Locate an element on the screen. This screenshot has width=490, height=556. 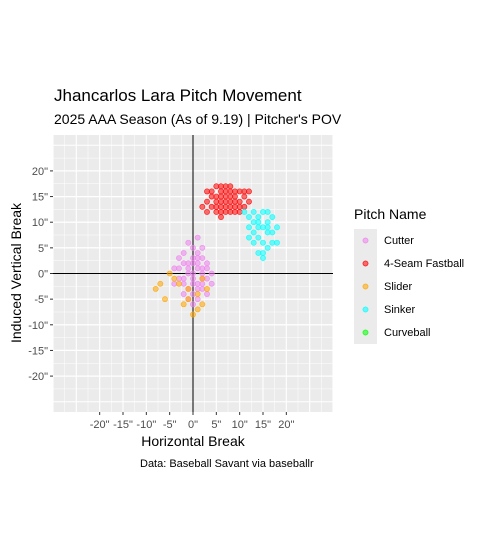
x-axis-title: Horizontal Break is located at coordinates (193, 441).